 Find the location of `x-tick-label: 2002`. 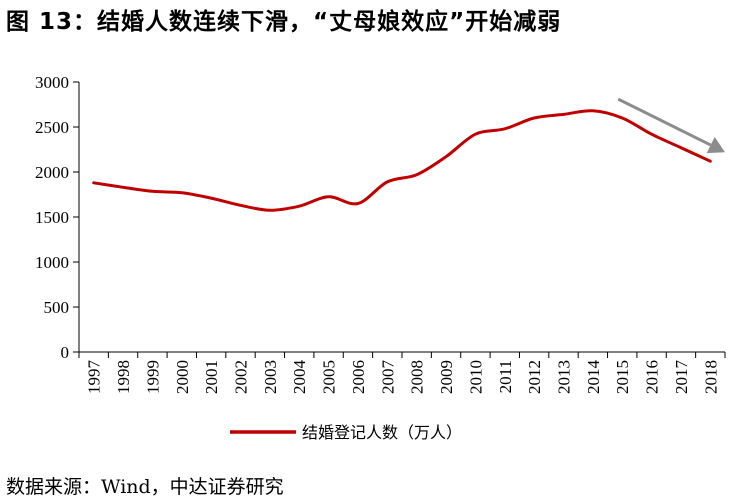

x-tick-label: 2002 is located at coordinates (241, 377).